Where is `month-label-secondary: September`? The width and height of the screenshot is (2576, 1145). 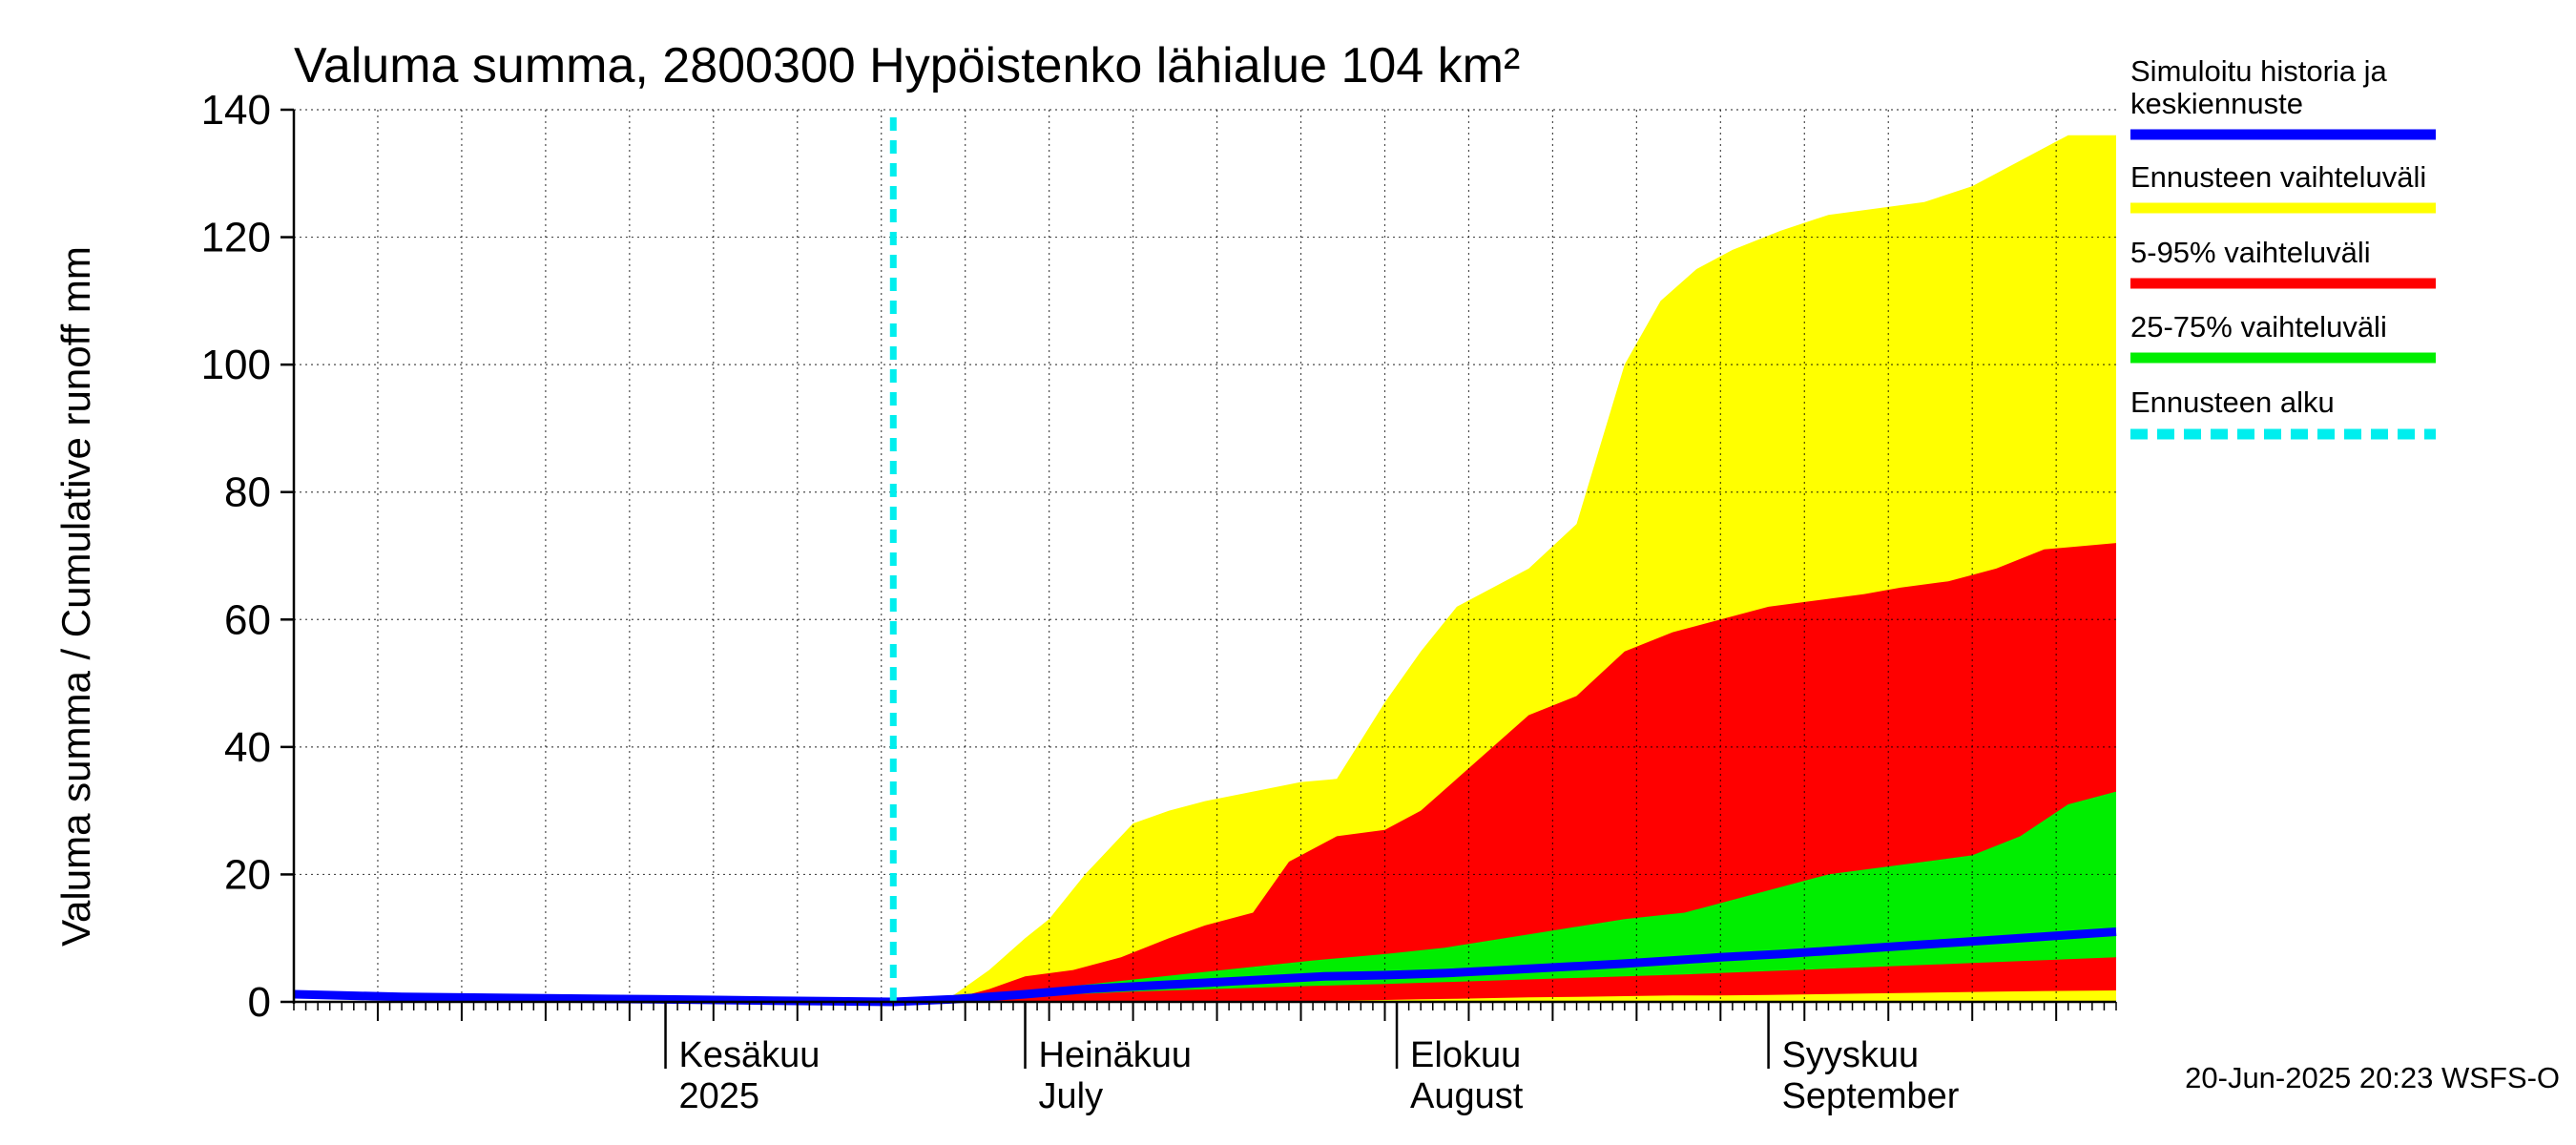 month-label-secondary: September is located at coordinates (1871, 1096).